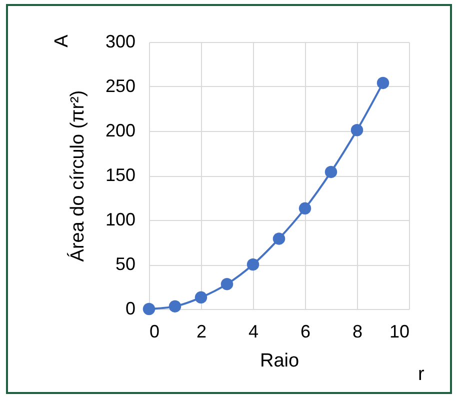 Image resolution: width=463 pixels, height=403 pixels. What do you see at coordinates (77, 176) in the screenshot?
I see `y-axis-title: Área do círculo (πr²)` at bounding box center [77, 176].